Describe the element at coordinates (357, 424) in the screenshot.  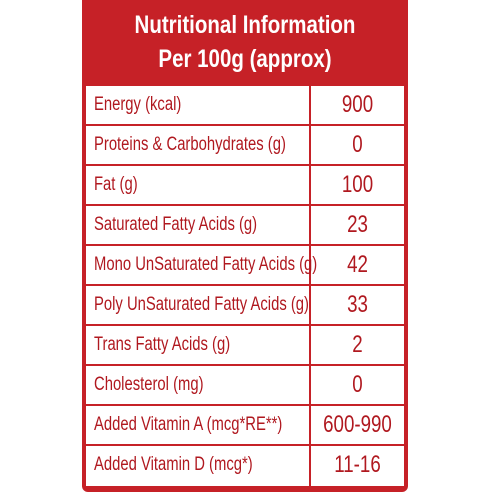
I see `nutrient-value: 600-990` at that location.